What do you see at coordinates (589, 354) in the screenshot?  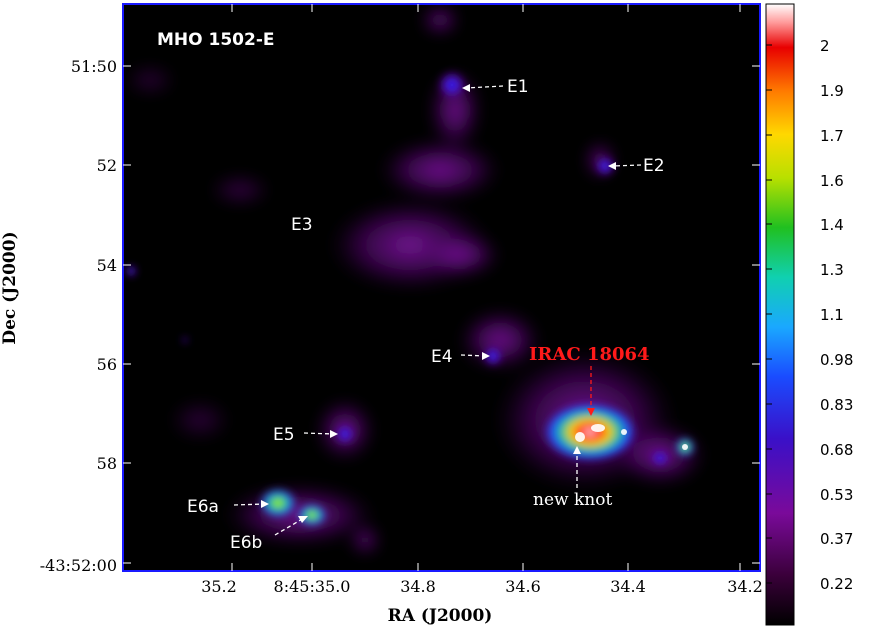 I see `source-label: IRAC 18064` at bounding box center [589, 354].